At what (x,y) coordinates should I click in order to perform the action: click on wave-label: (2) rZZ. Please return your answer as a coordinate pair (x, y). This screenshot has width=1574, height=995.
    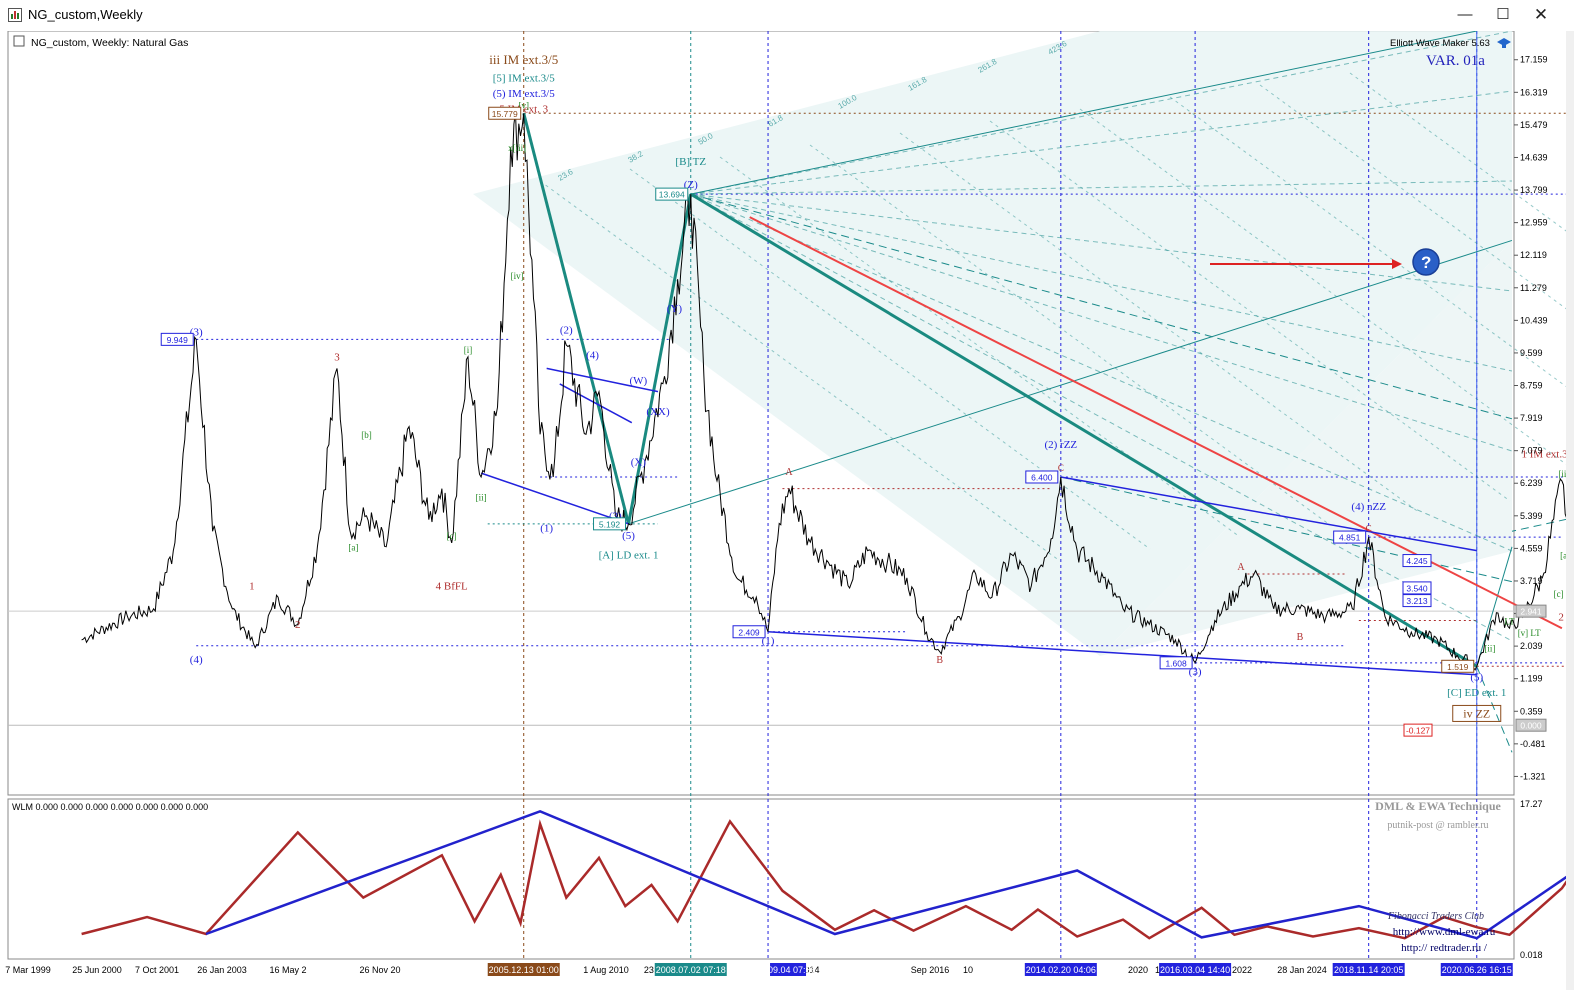
    Looking at the image, I should click on (1060, 445).